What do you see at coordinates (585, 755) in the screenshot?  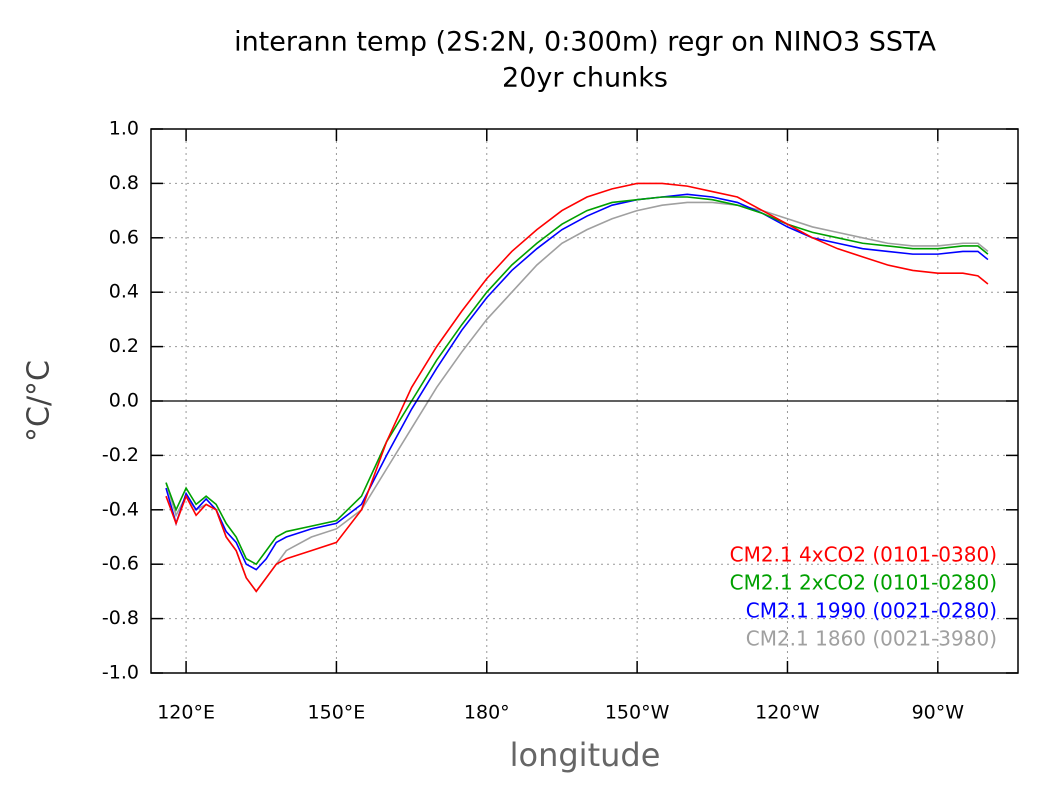 I see `x-axis-label: longitude` at bounding box center [585, 755].